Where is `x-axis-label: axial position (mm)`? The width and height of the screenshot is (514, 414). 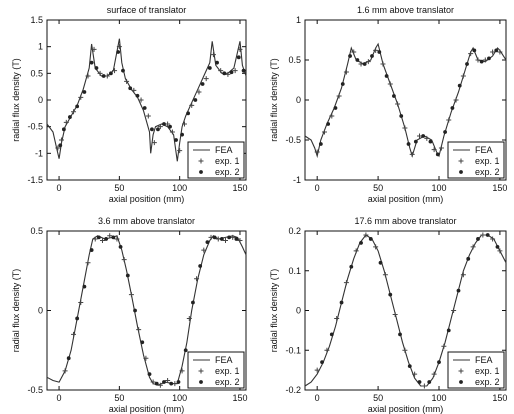
x-axis-label: axial position (mm) is located at coordinates (147, 199).